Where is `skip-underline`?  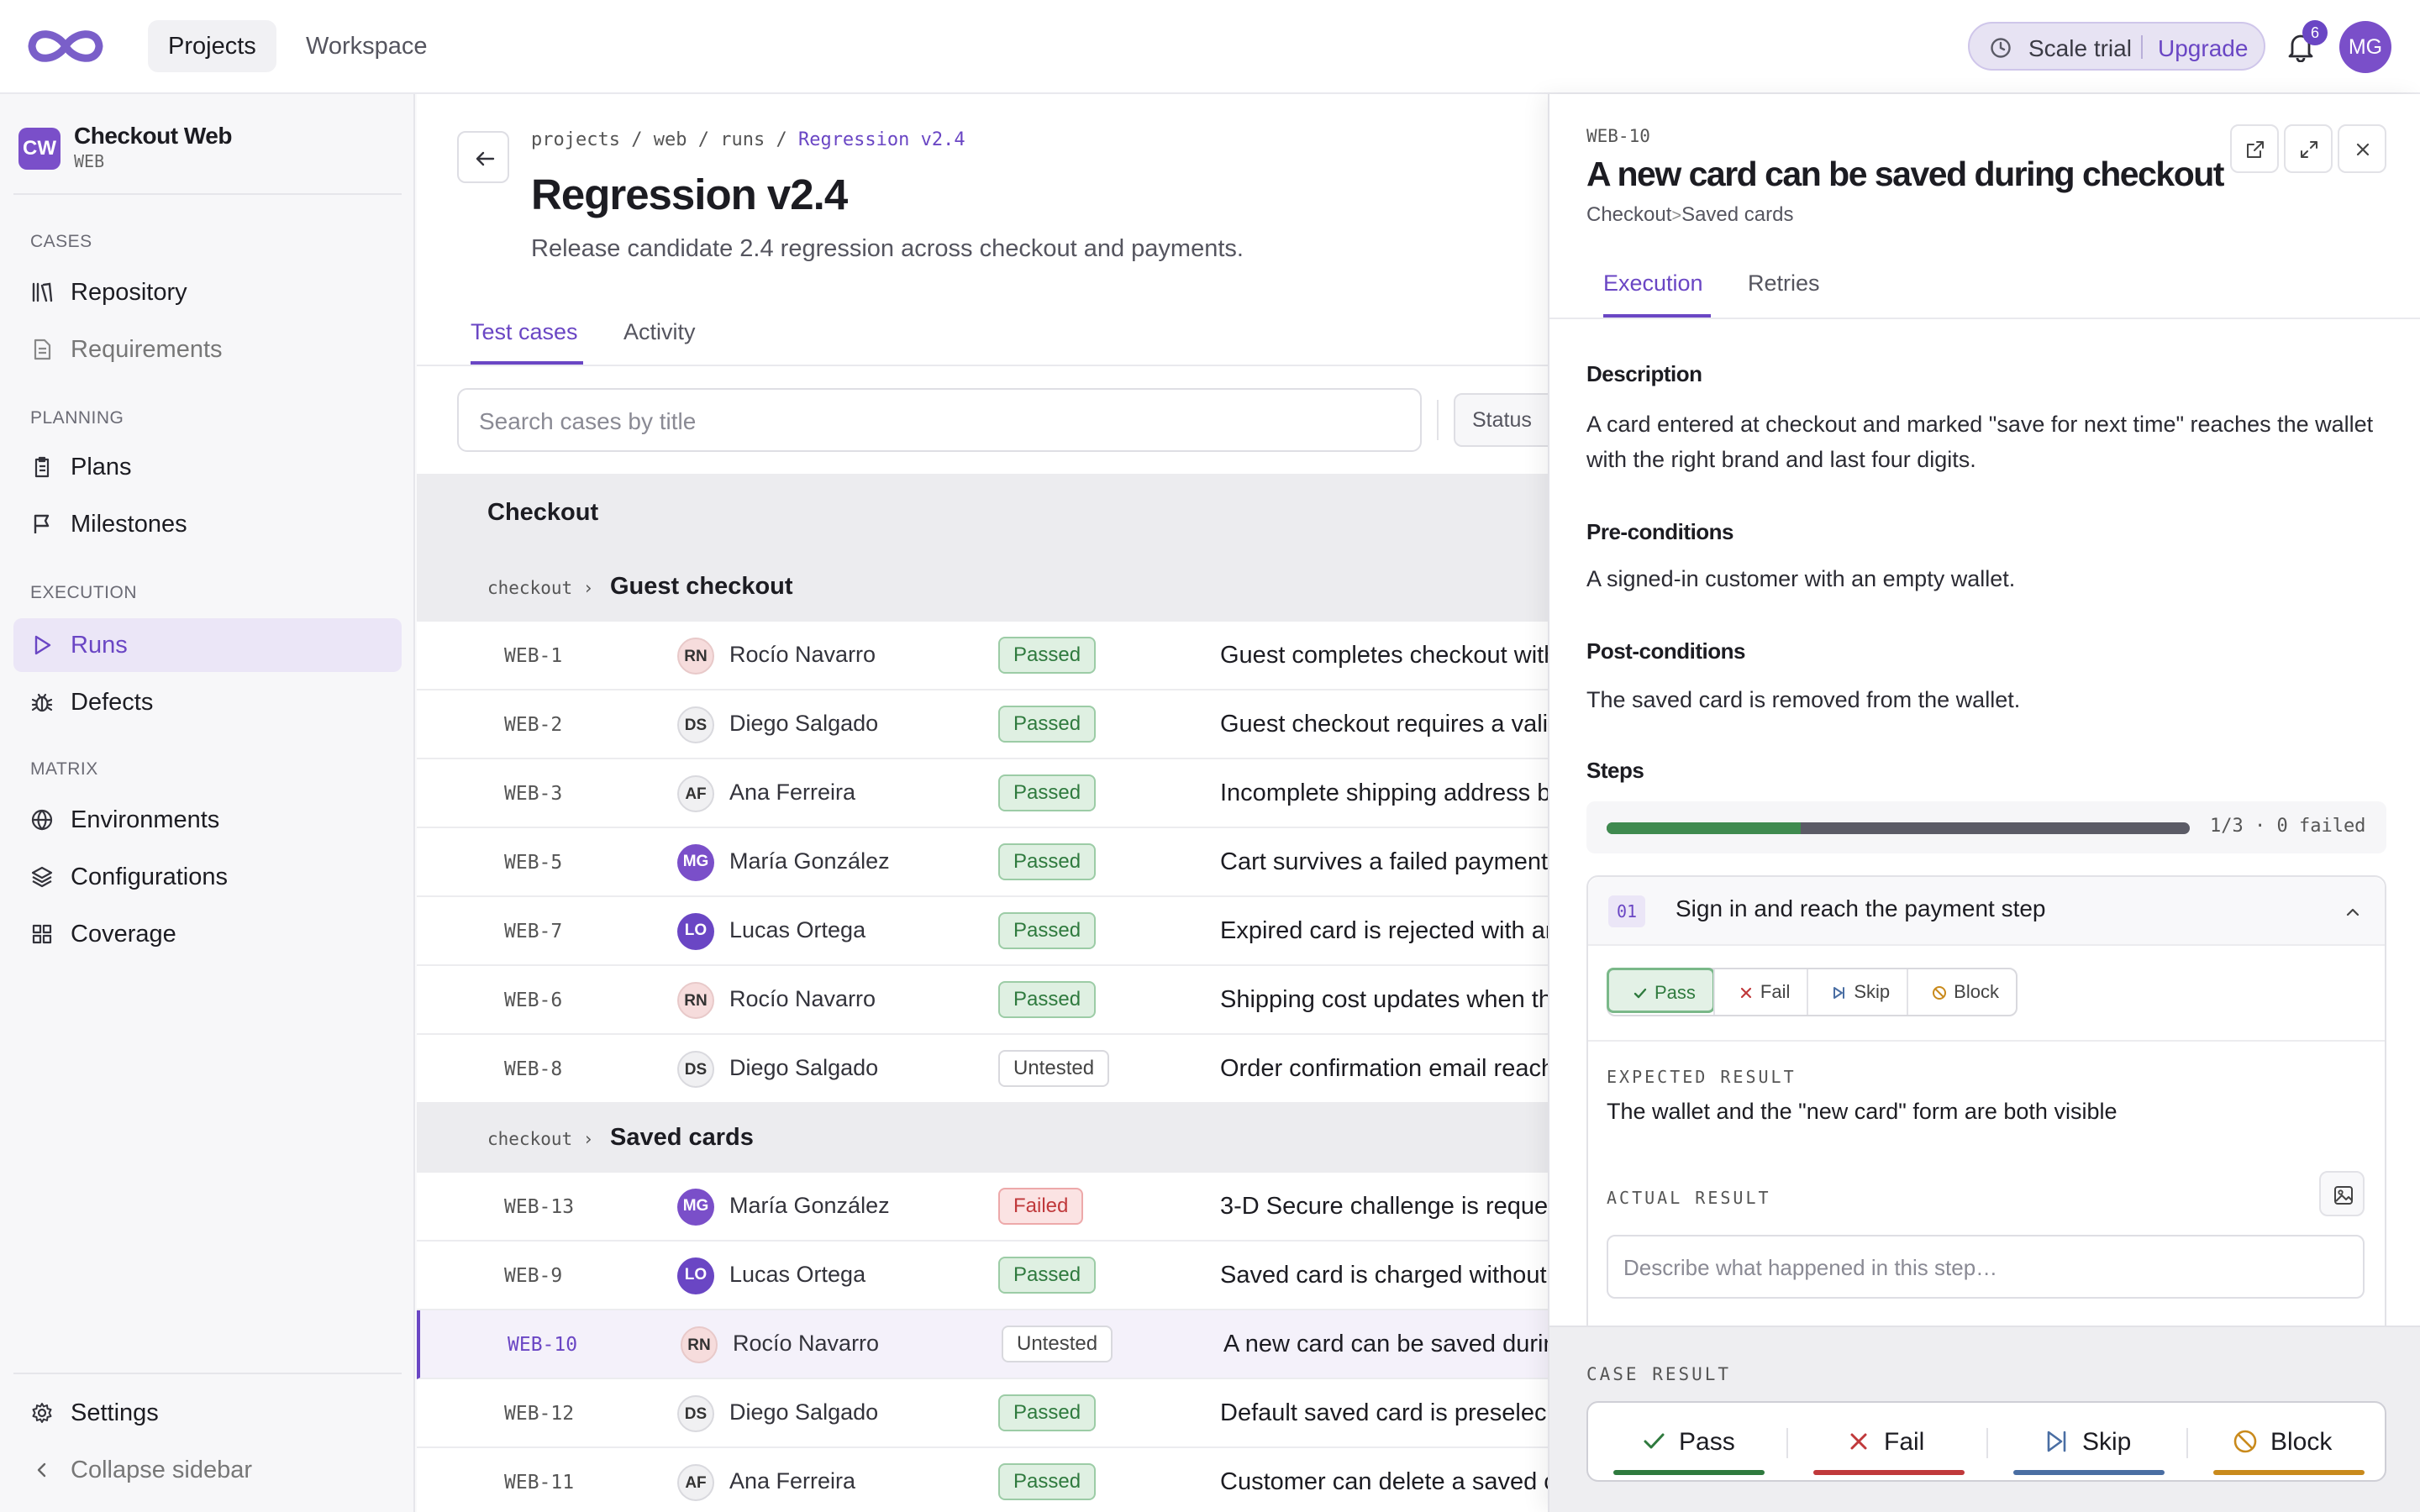
skip-underline is located at coordinates (2089, 1472).